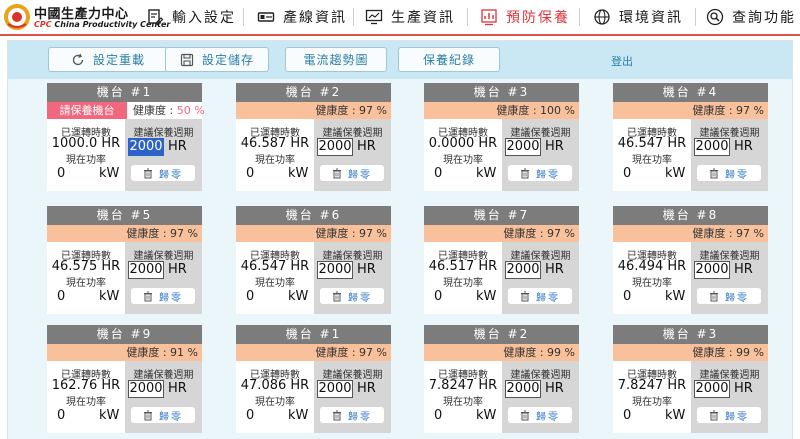 Image resolution: width=800 pixels, height=439 pixels. I want to click on health-row: 健康度 : 100 %, so click(501, 110).